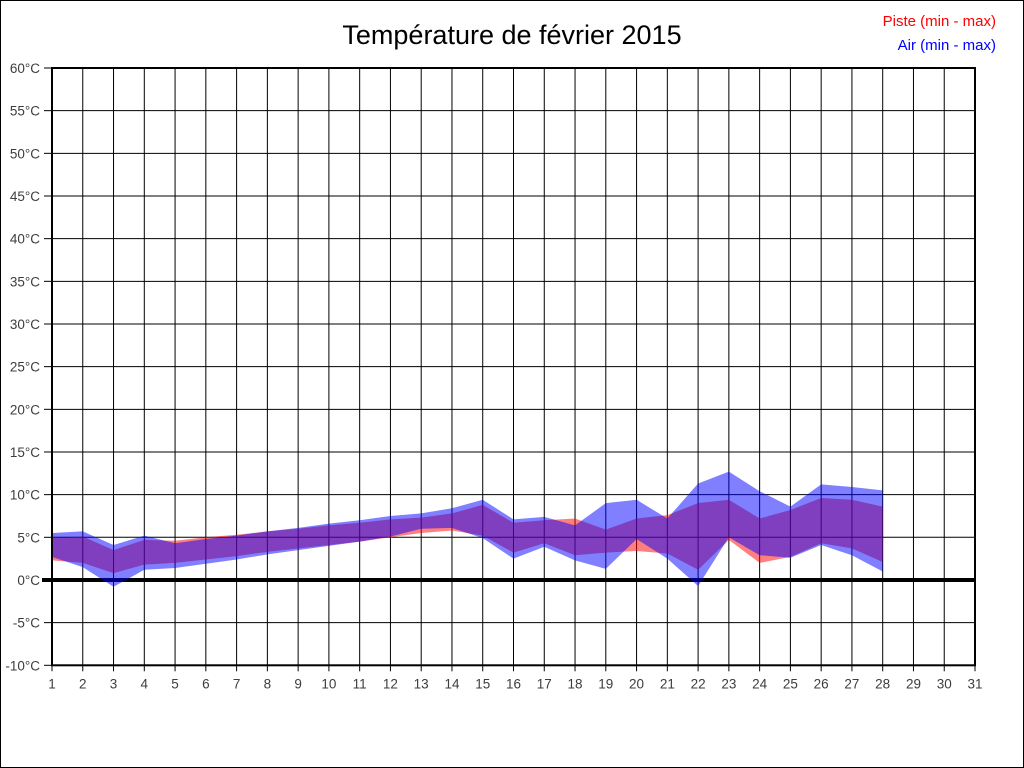 The image size is (1024, 768). I want to click on y-tick-label: 35°C, so click(25, 281).